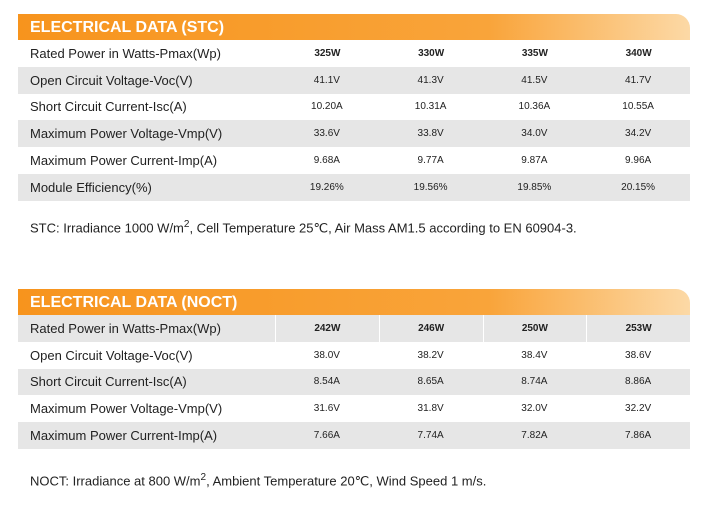 This screenshot has height=512, width=719. I want to click on value-cell: 19.56%, so click(430, 187).